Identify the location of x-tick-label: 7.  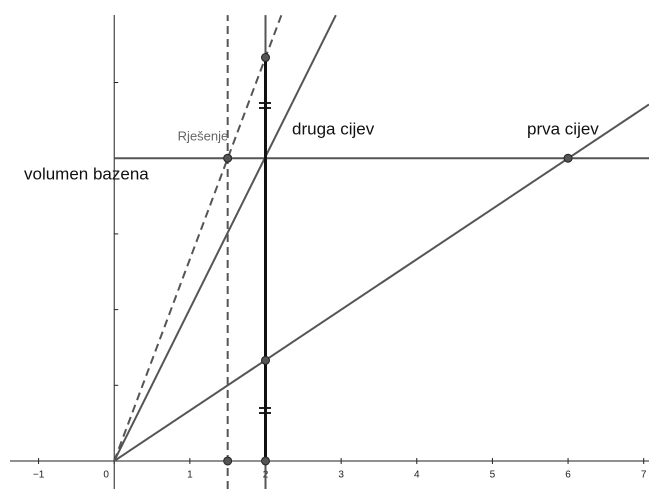
(644, 475).